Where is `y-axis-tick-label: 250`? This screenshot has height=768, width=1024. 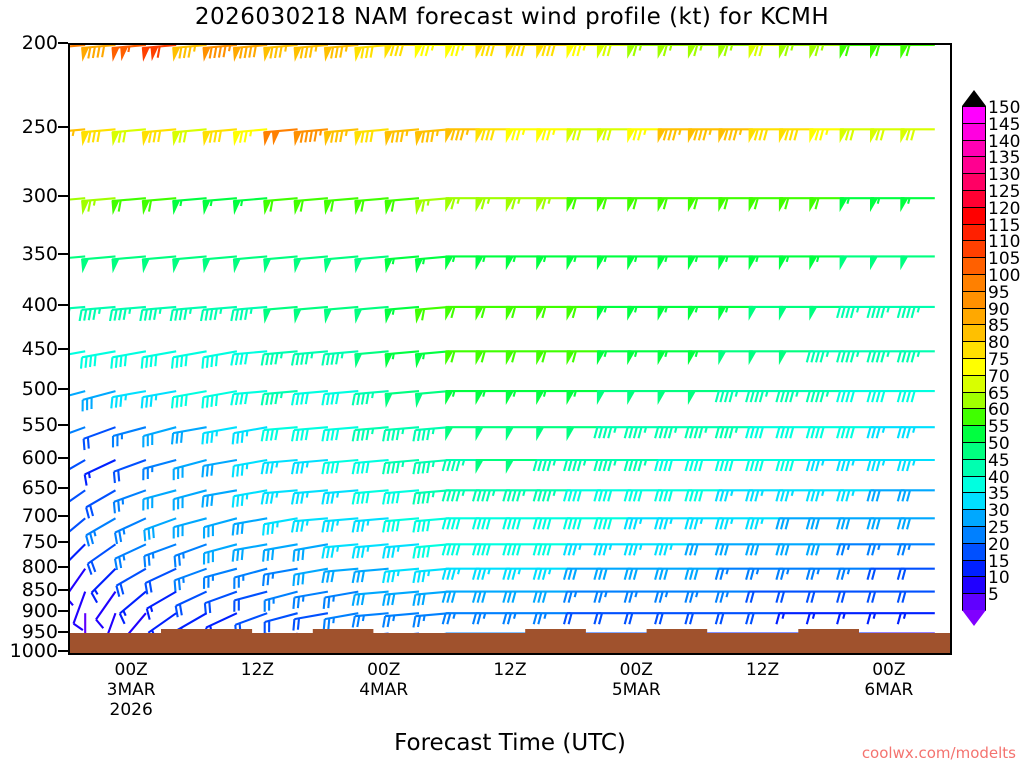 y-axis-tick-label: 250 is located at coordinates (39, 127).